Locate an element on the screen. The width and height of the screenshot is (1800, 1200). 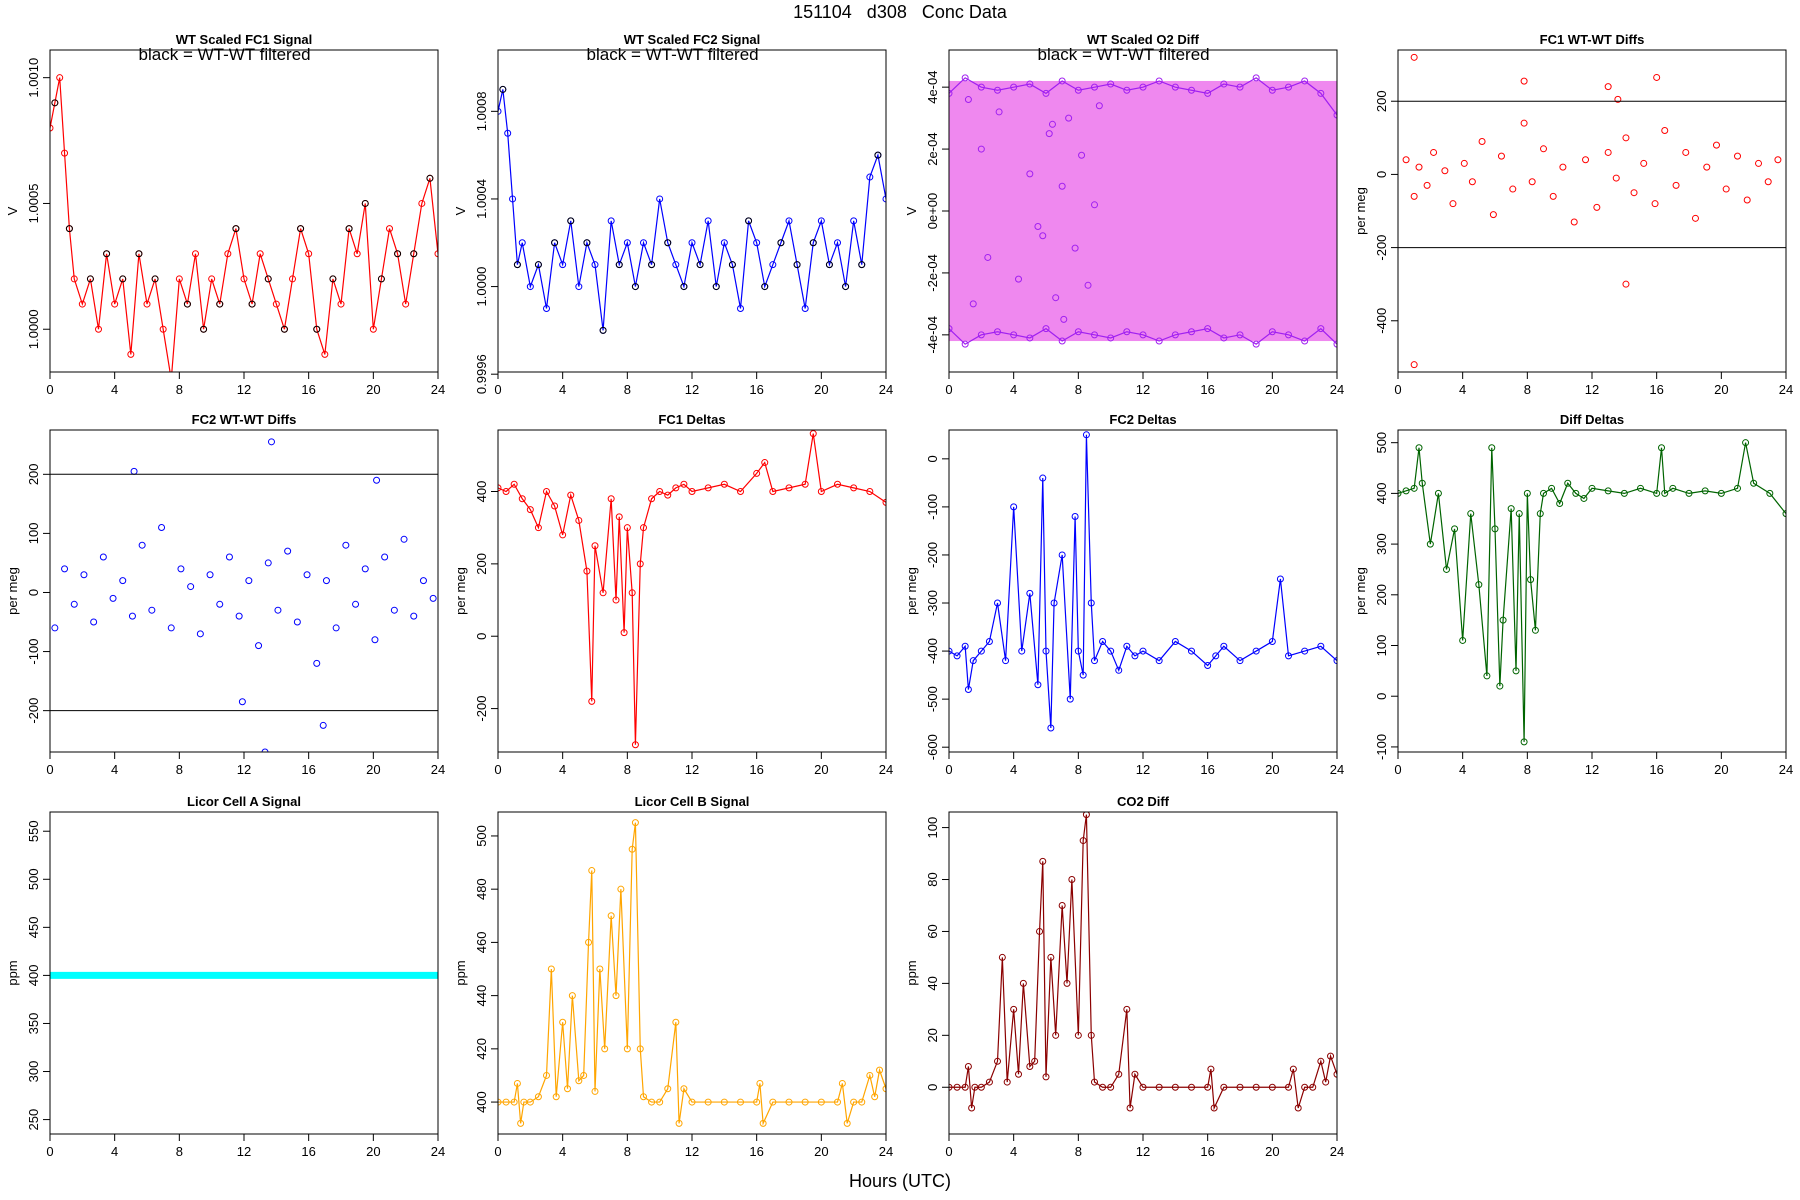
chart-title: FC2 Deltas is located at coordinates (1142, 419).